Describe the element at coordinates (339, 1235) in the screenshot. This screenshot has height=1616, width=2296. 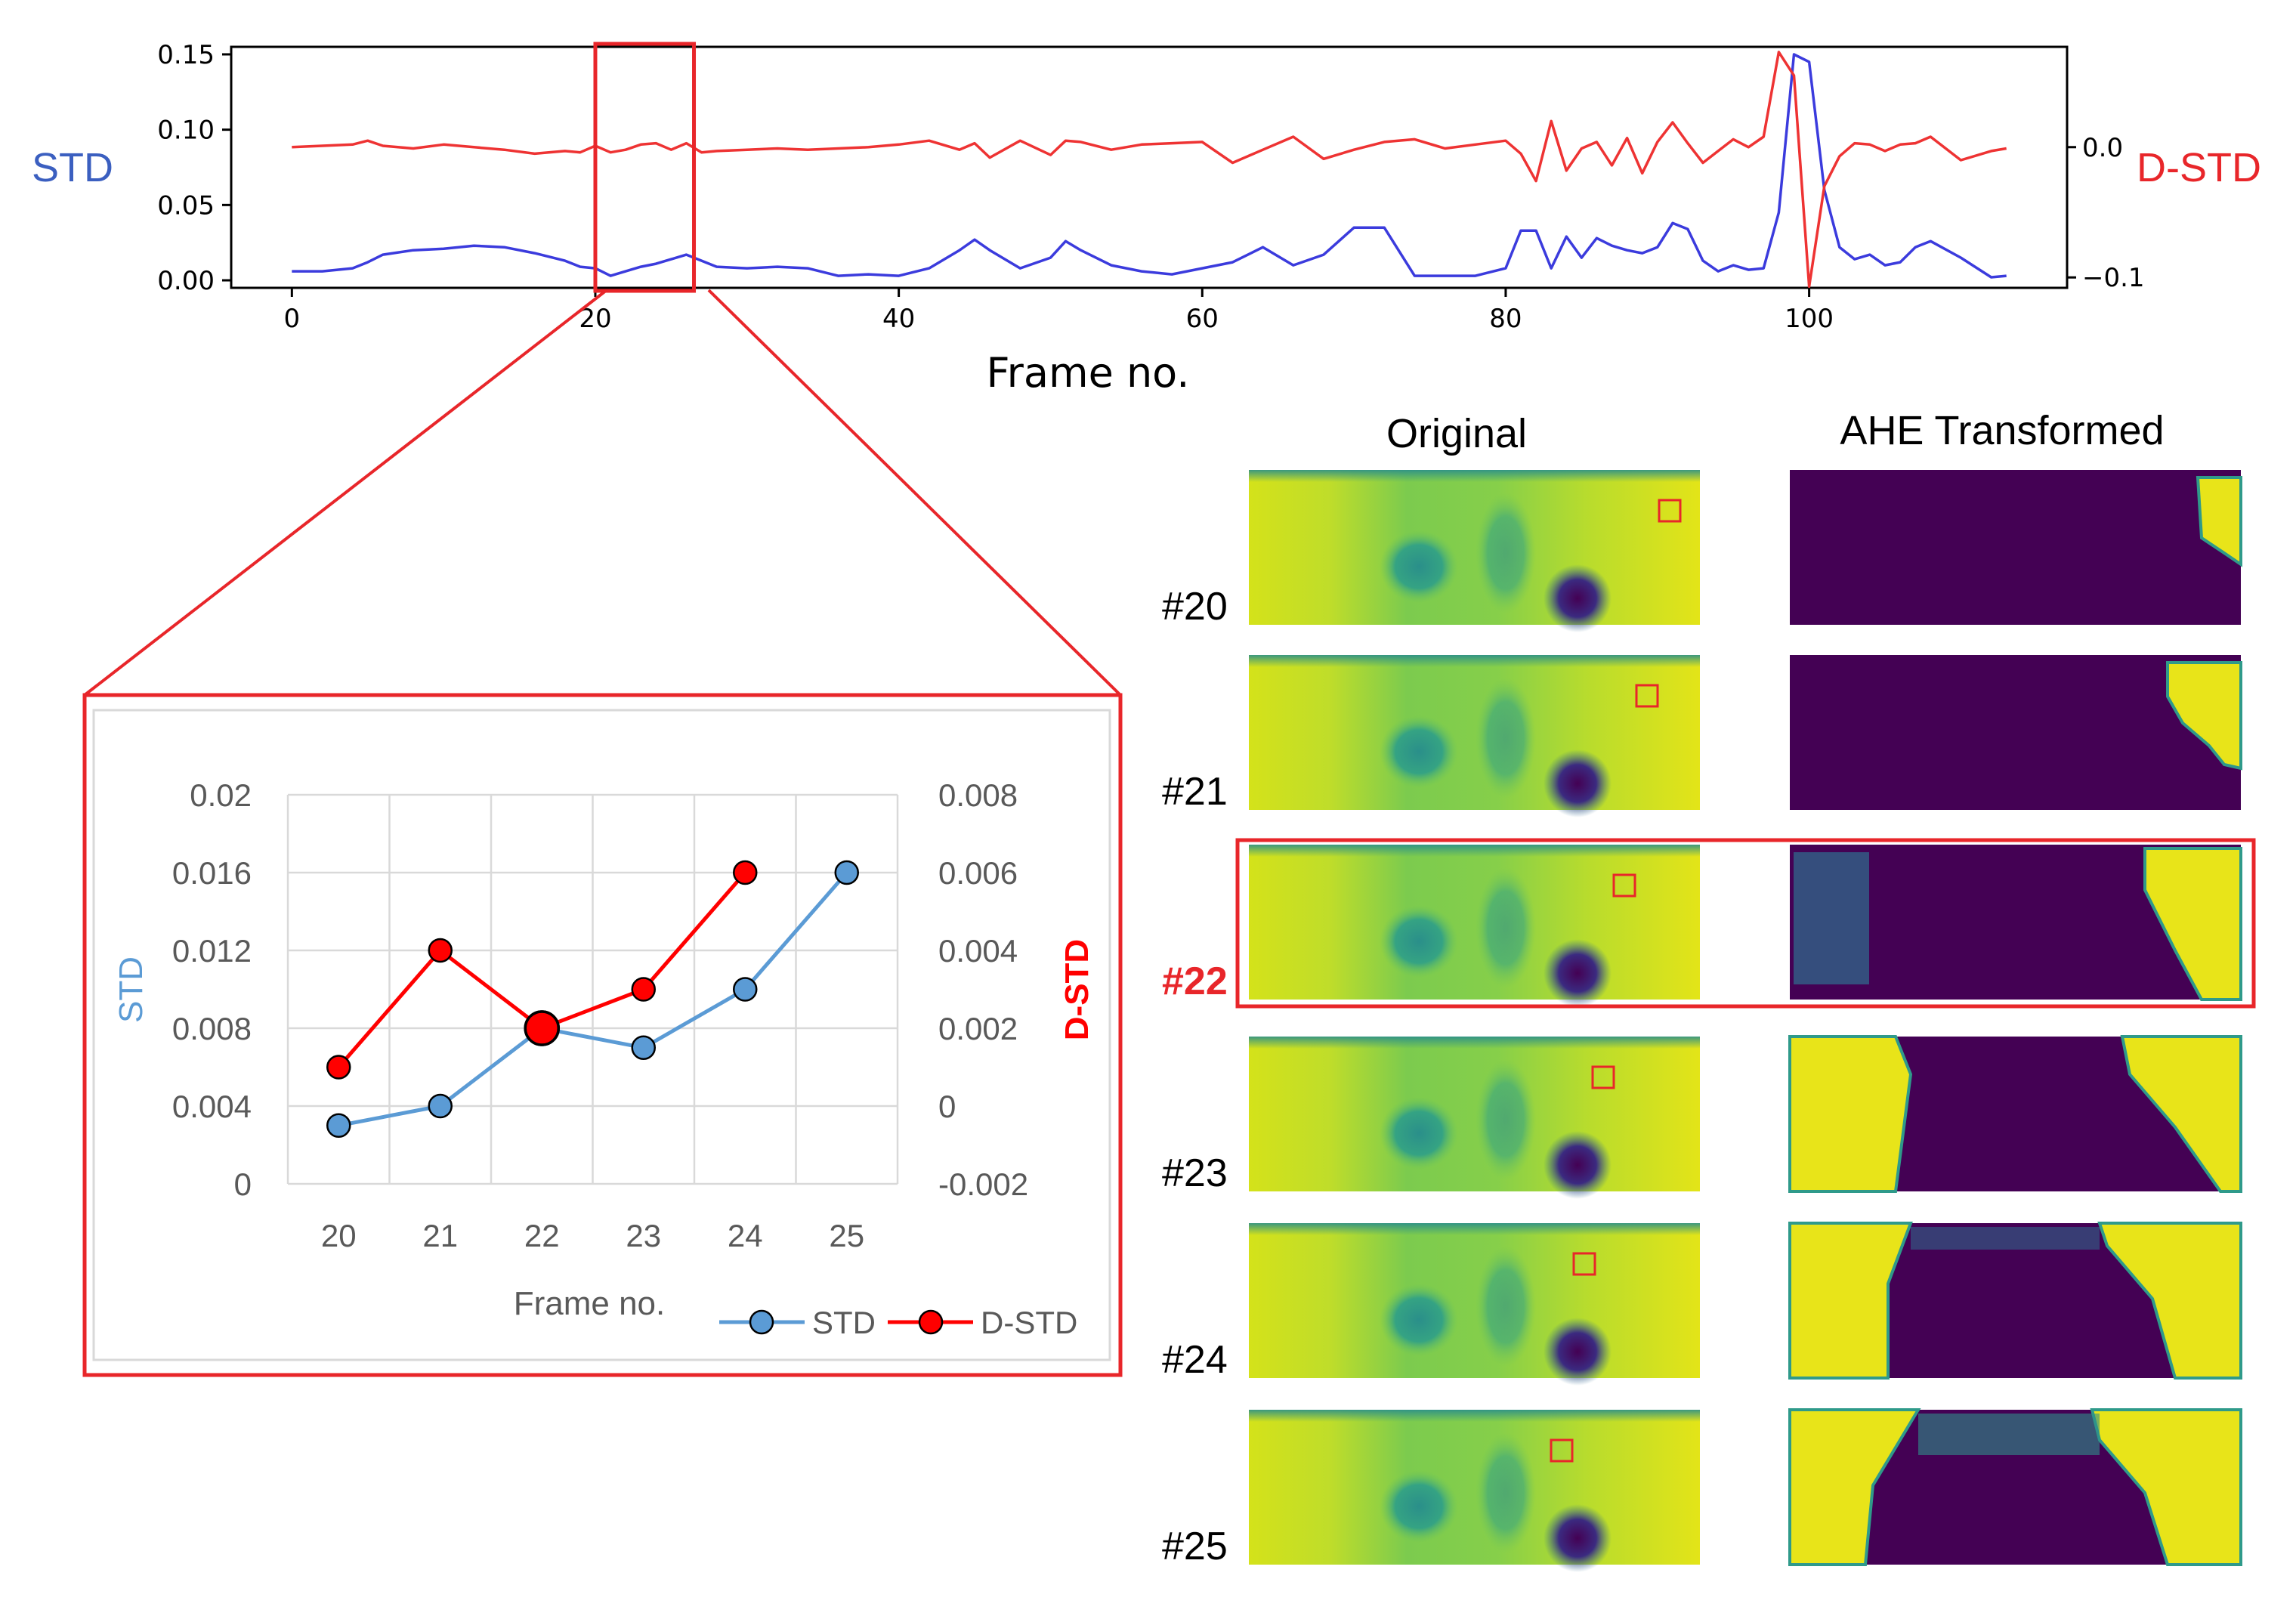
I see `inset-x-tick-label: 20` at that location.